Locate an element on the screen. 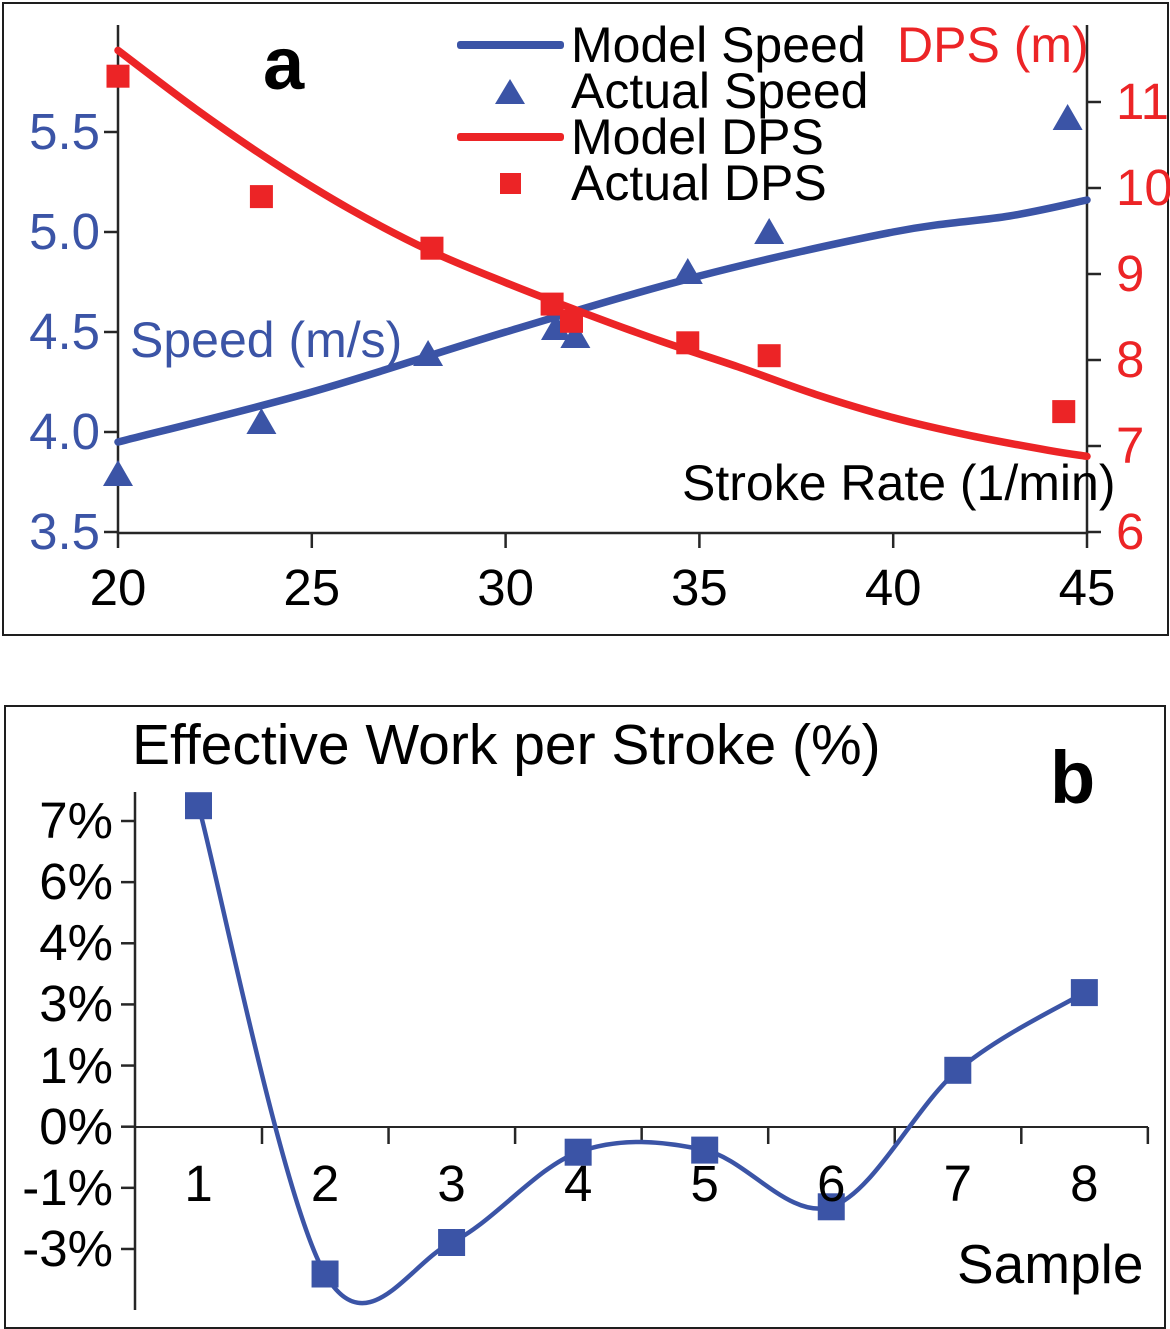  speed-tick-label: 4.5 is located at coordinates (64, 331).